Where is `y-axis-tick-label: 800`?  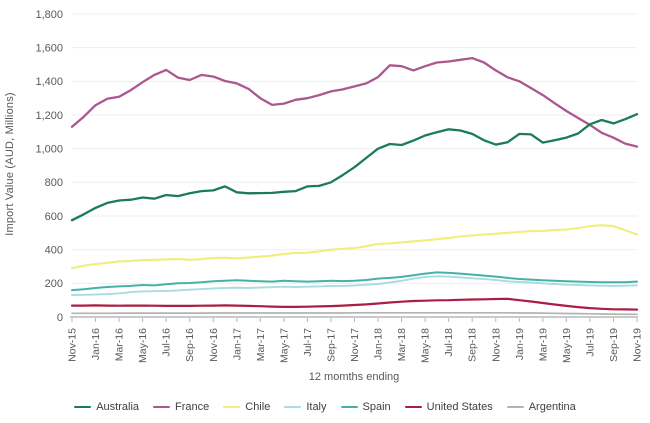
y-axis-tick-label: 800 is located at coordinates (54, 183).